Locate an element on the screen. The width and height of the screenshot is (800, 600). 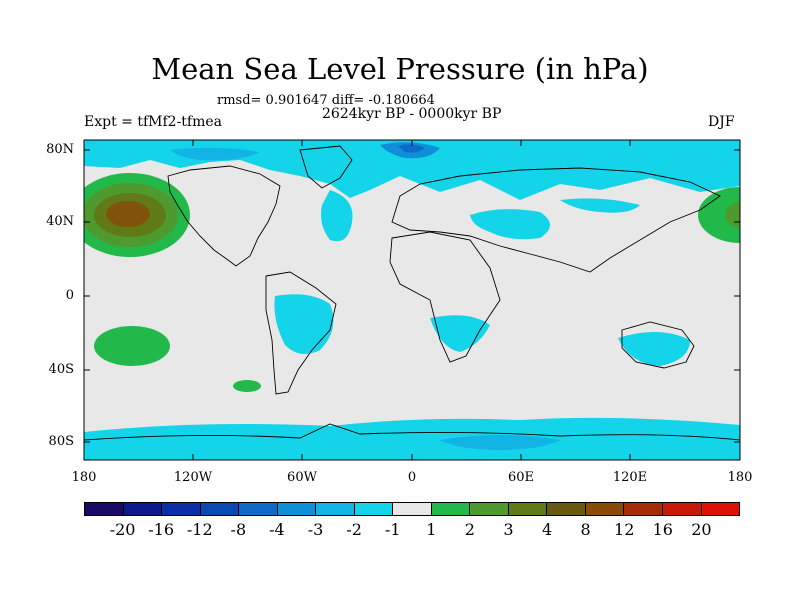
y-label-80s: 80S is located at coordinates (61, 441).